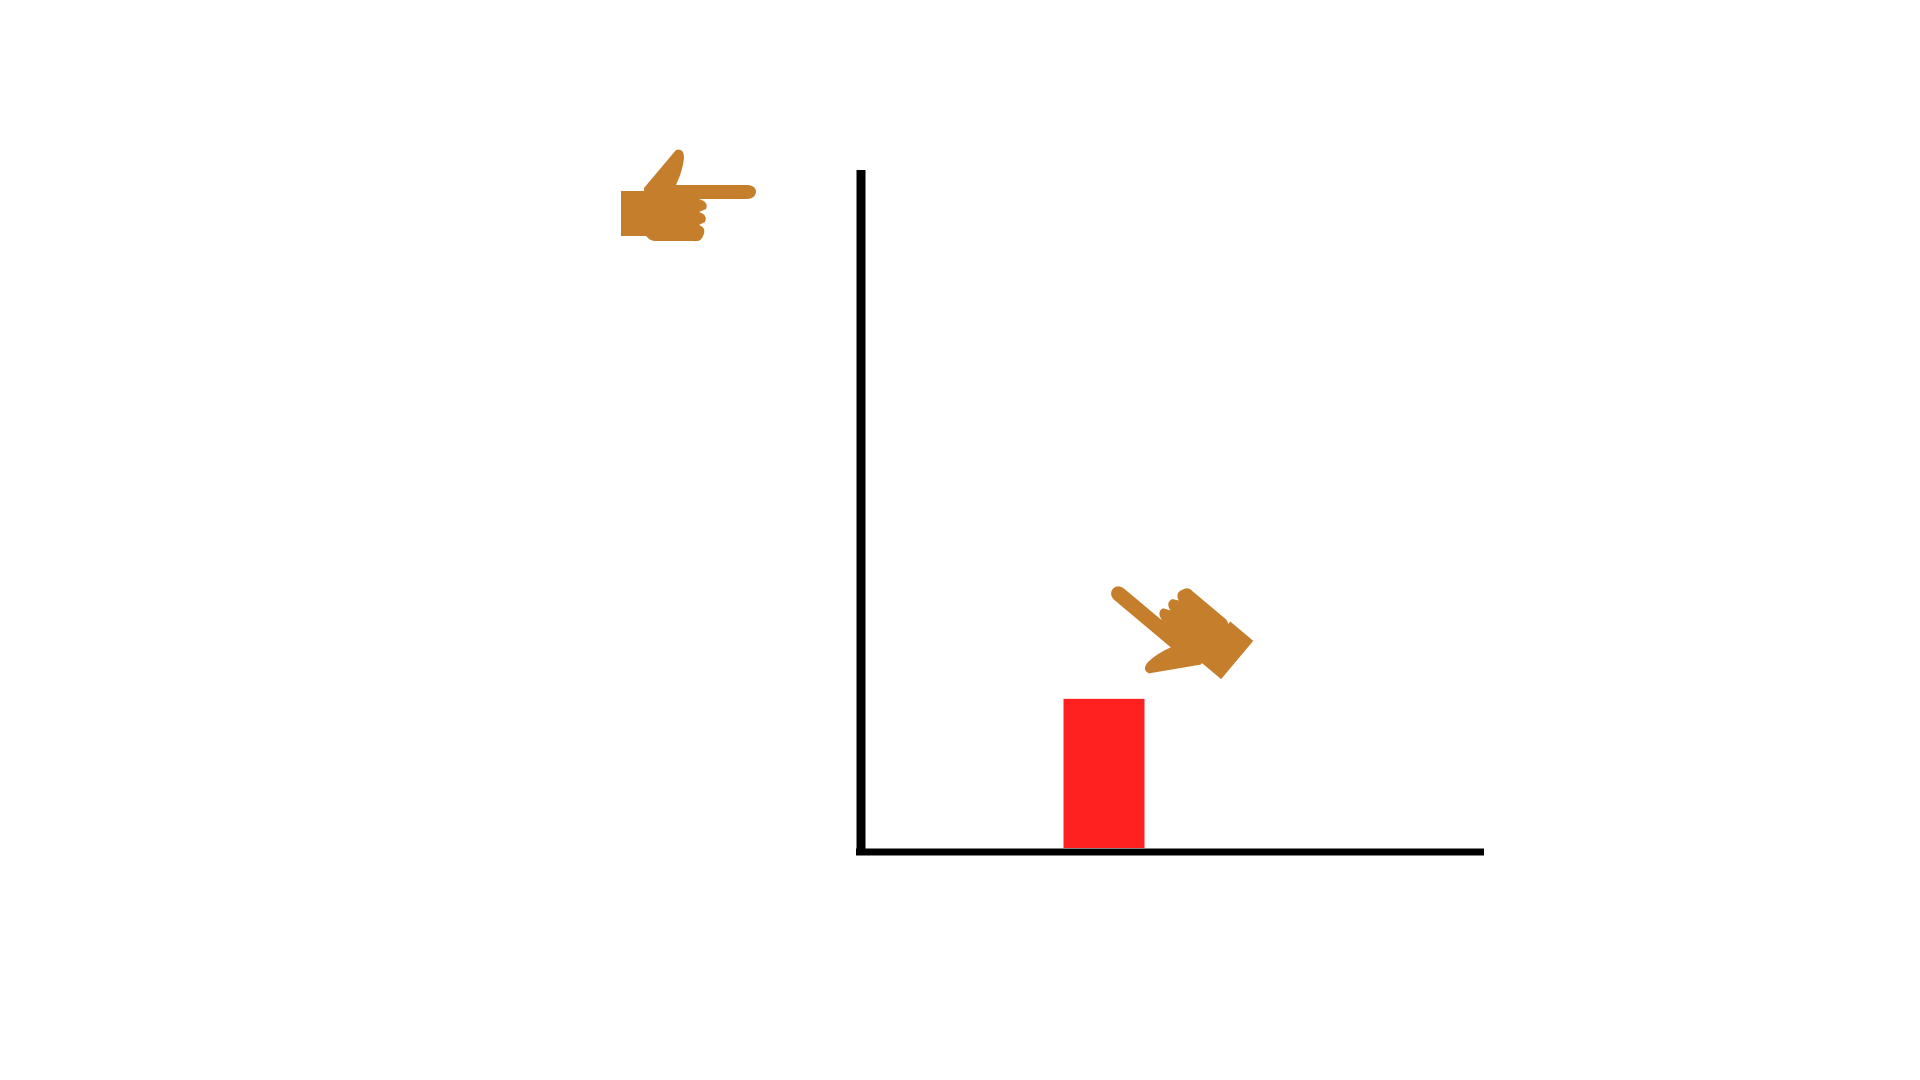 The width and height of the screenshot is (1920, 1080). What do you see at coordinates (1182, 633) in the screenshot?
I see `pointing-hand-down-left-icon` at bounding box center [1182, 633].